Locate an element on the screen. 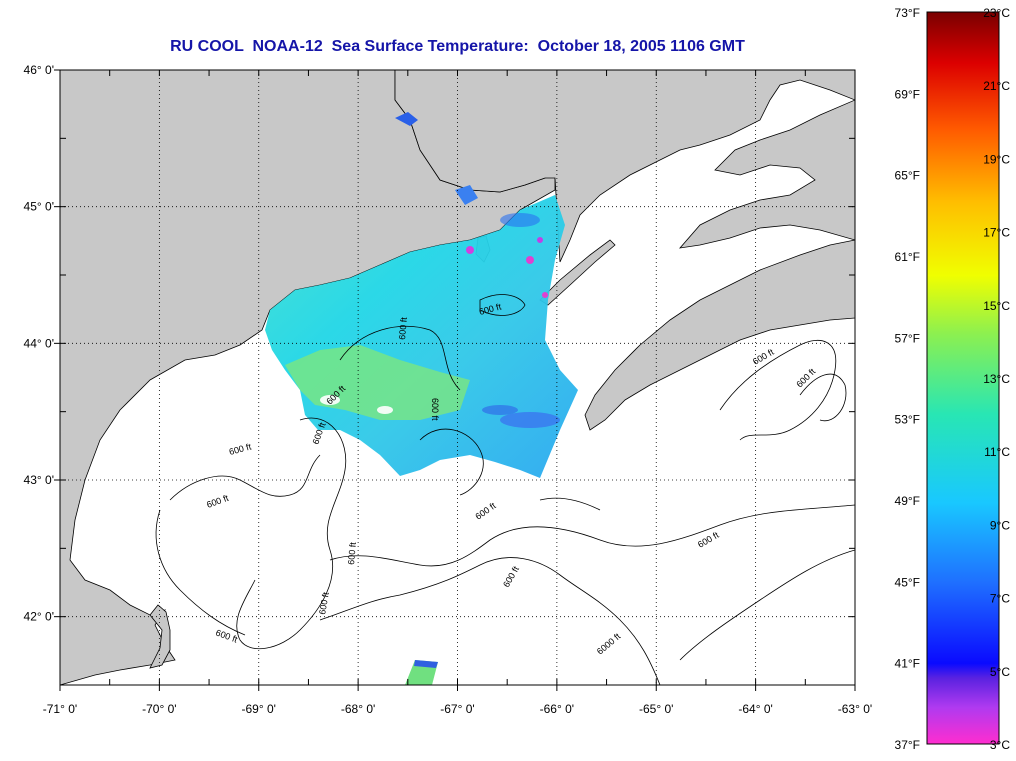 The height and width of the screenshot is (761, 1016). colorbar is located at coordinates (963, 378).